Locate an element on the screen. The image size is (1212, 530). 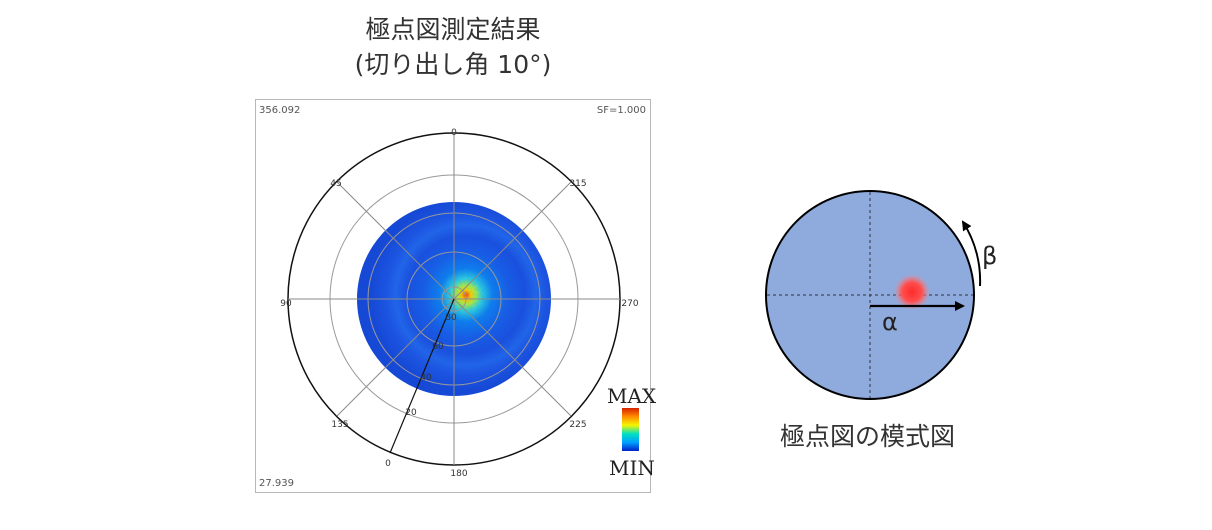
schematic-caption: 極点図の模式図 is located at coordinates (868, 436).